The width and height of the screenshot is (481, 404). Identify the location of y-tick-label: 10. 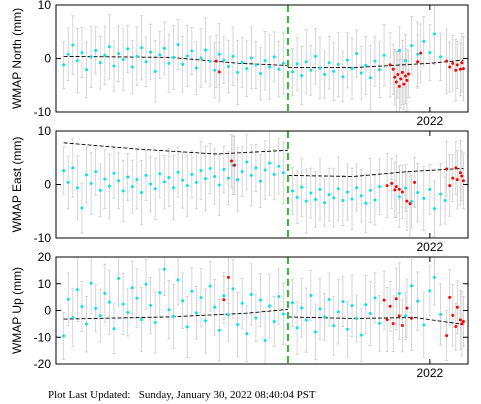
(45, 284).